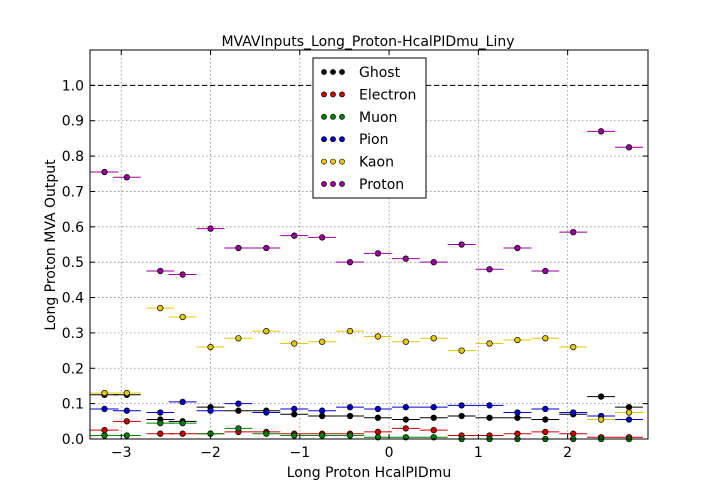  I want to click on x-tick-label: −1, so click(299, 453).